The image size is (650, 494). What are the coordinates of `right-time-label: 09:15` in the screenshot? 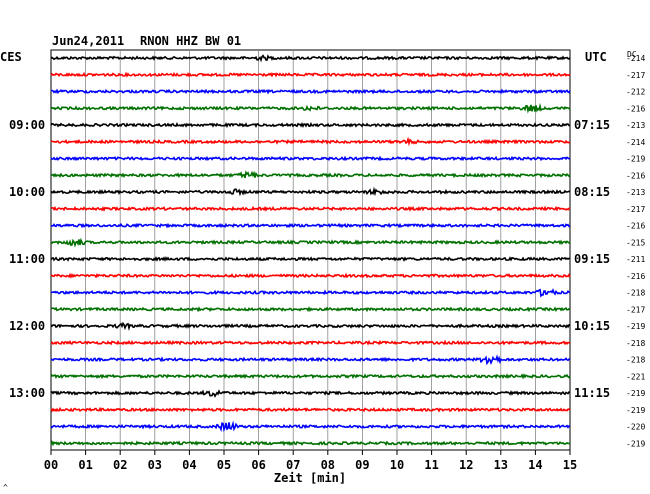 It's located at (592, 259).